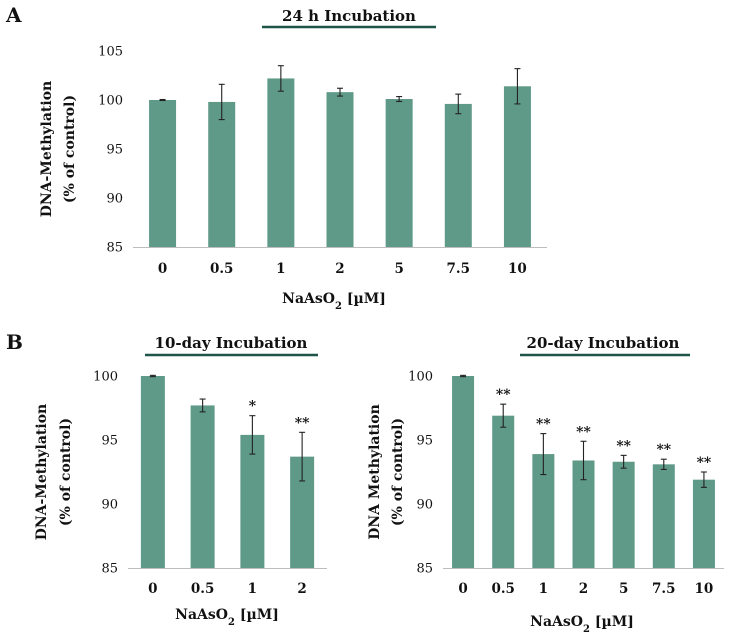 The image size is (734, 635). I want to click on panel-letter-b: B, so click(14, 342).